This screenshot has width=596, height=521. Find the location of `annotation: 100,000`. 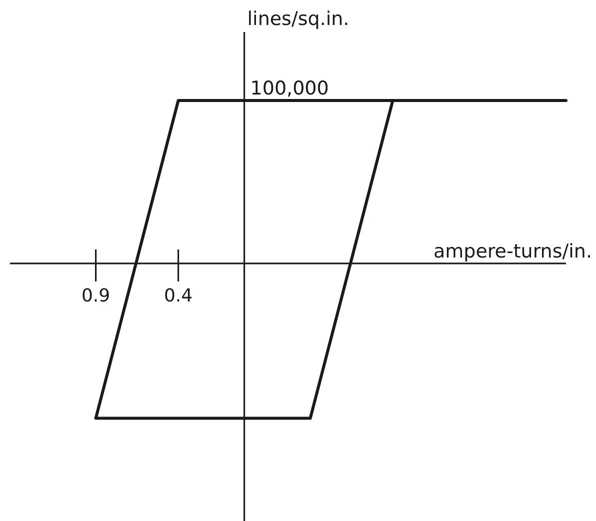

annotation: 100,000 is located at coordinates (289, 88).